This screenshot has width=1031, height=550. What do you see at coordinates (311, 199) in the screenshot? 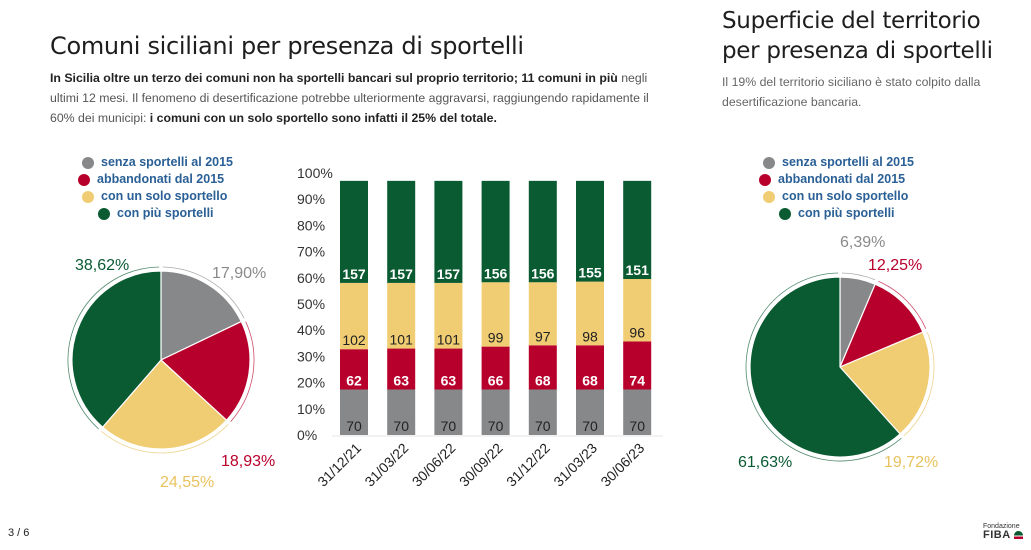
I see `y-tick-label: 90%` at bounding box center [311, 199].